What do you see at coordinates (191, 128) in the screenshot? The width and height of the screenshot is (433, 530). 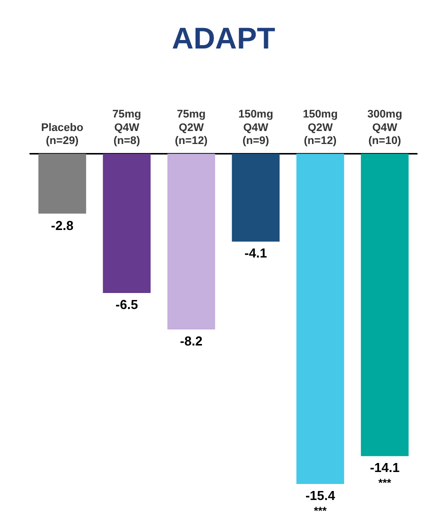 I see `x-tick-label: 75mg Q2W (n=12)` at bounding box center [191, 128].